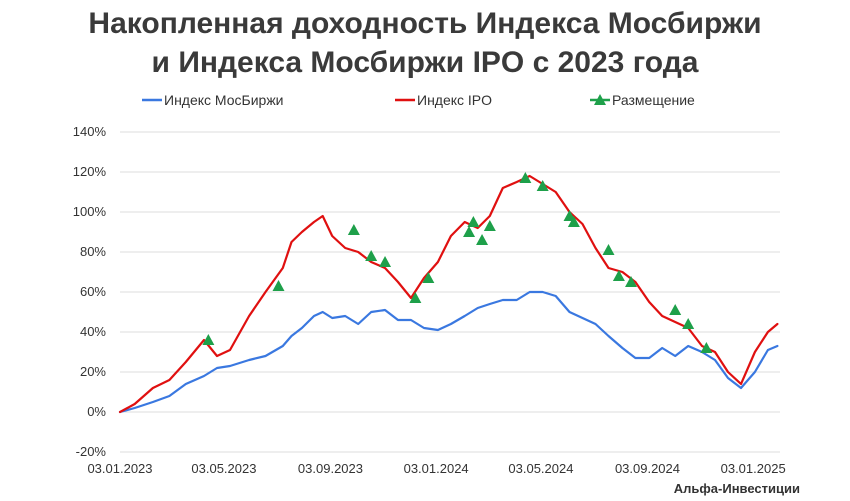 The width and height of the screenshot is (850, 501). Describe the element at coordinates (540, 468) in the screenshot. I see `x-tick-label: 03.05.2024` at that location.